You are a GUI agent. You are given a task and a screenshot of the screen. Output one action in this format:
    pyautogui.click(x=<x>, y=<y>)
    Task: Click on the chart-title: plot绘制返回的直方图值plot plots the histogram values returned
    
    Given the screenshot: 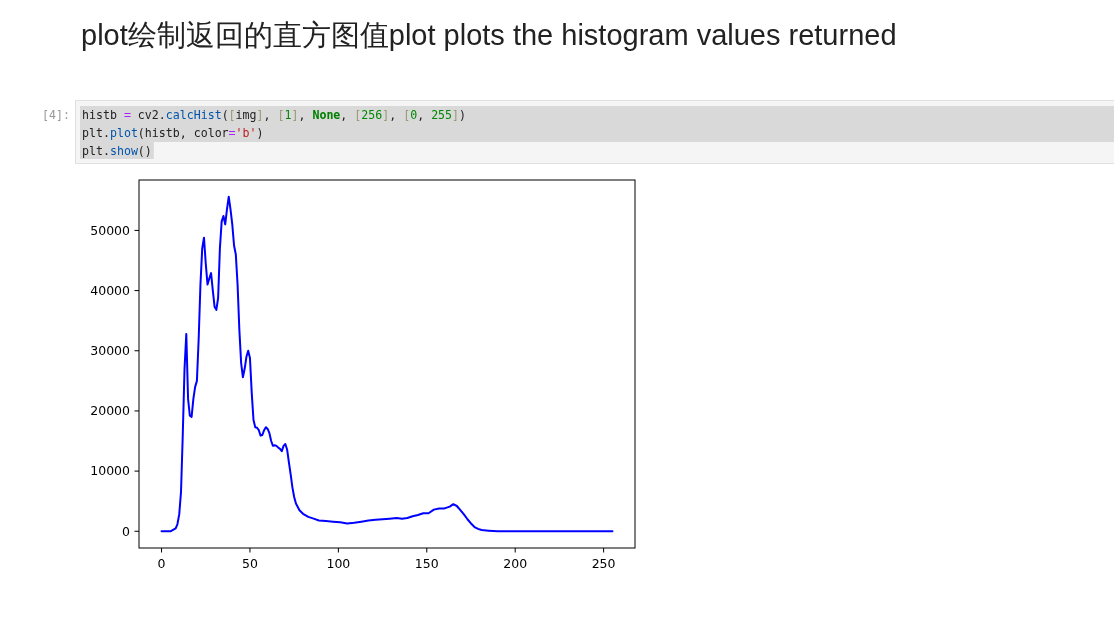 What is the action you would take?
    pyautogui.click(x=489, y=35)
    